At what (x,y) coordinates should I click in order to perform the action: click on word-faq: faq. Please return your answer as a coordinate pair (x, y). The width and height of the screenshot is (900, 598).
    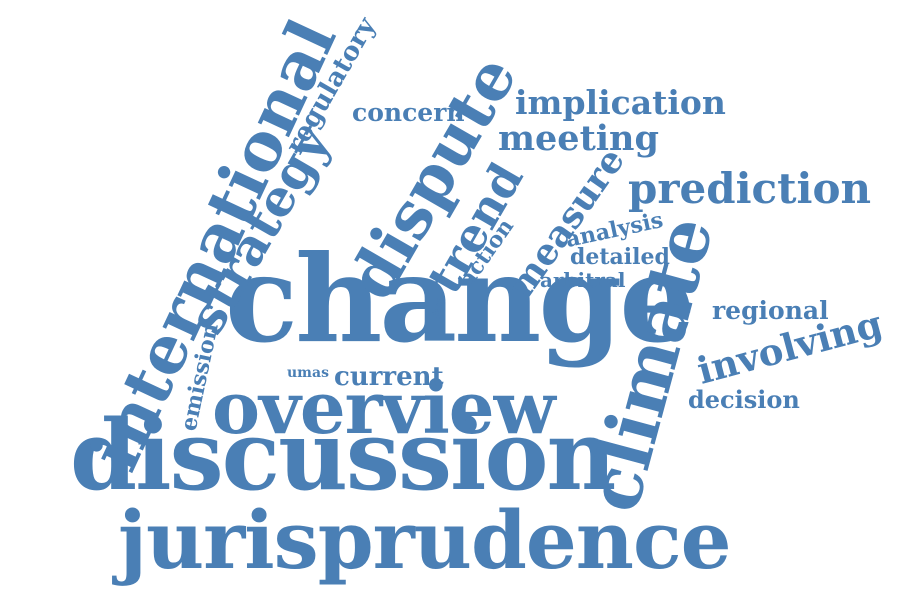
    Looking at the image, I should click on (437, 308).